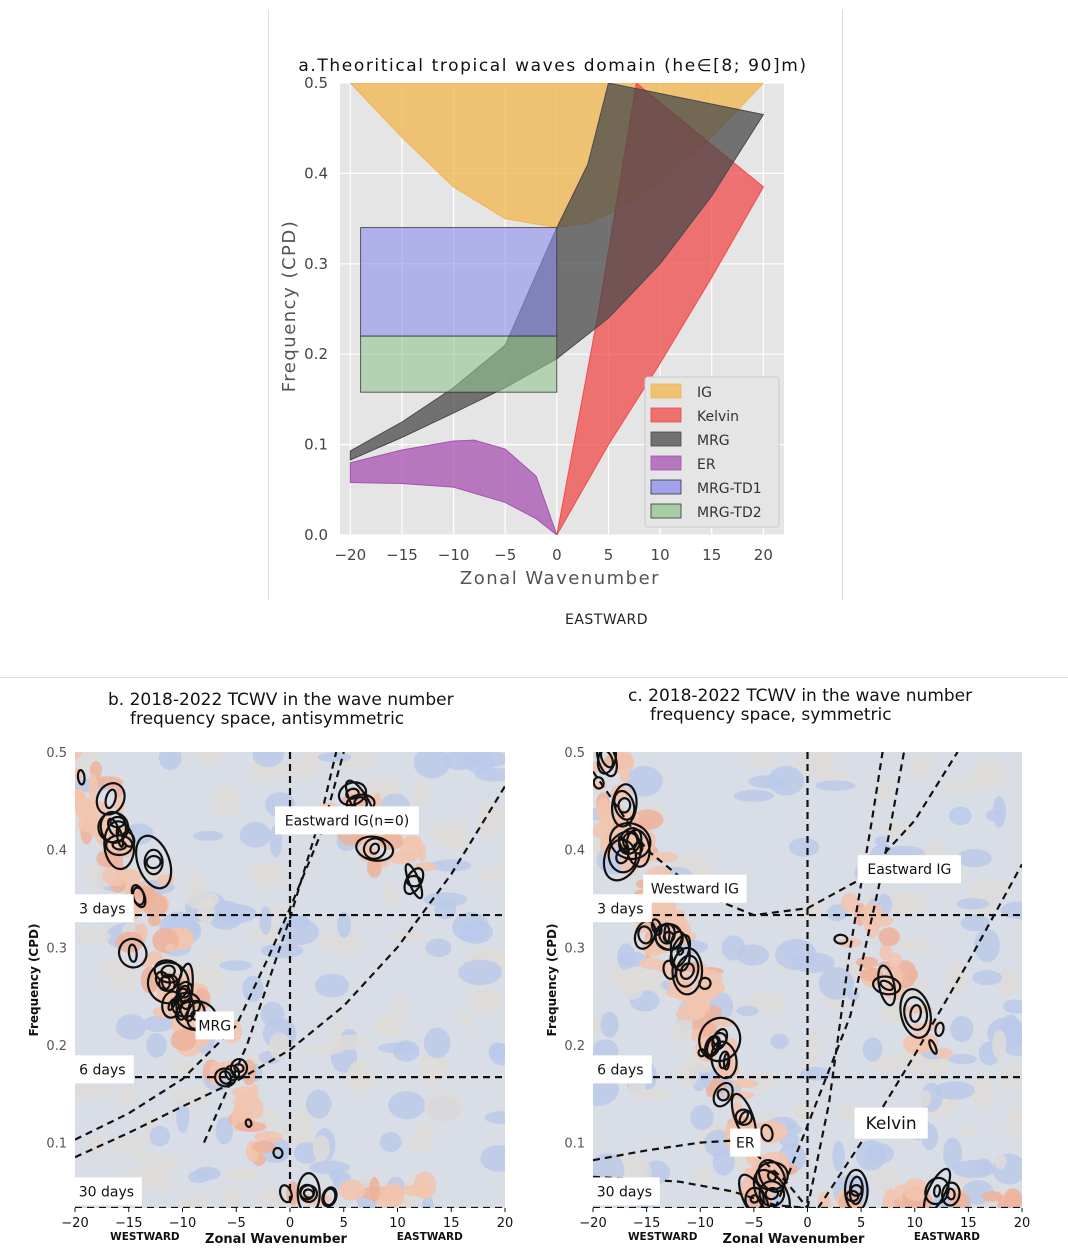  Describe the element at coordinates (666, 439) in the screenshot. I see `legend-swatch-mrg` at that location.